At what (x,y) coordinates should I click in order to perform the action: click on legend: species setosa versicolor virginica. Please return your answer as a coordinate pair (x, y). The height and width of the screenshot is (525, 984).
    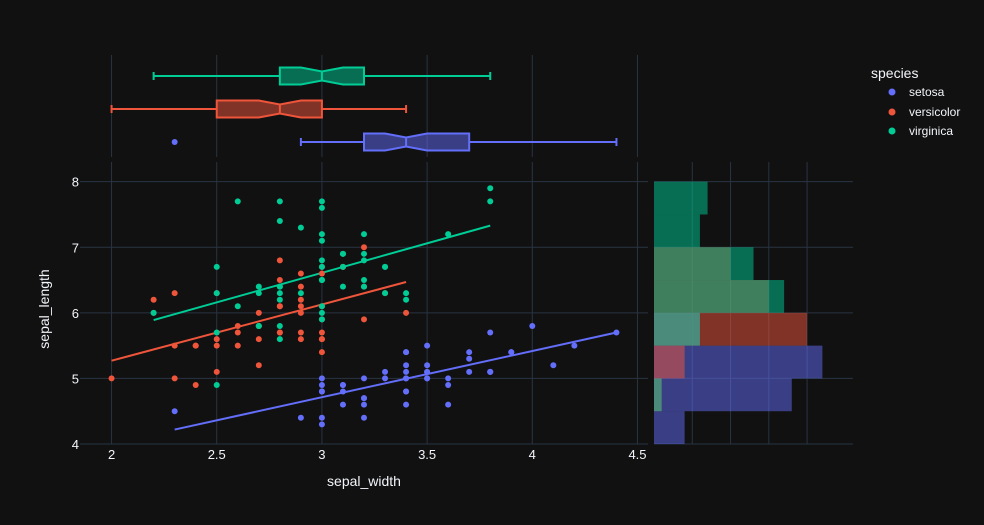
    Looking at the image, I should click on (915, 101).